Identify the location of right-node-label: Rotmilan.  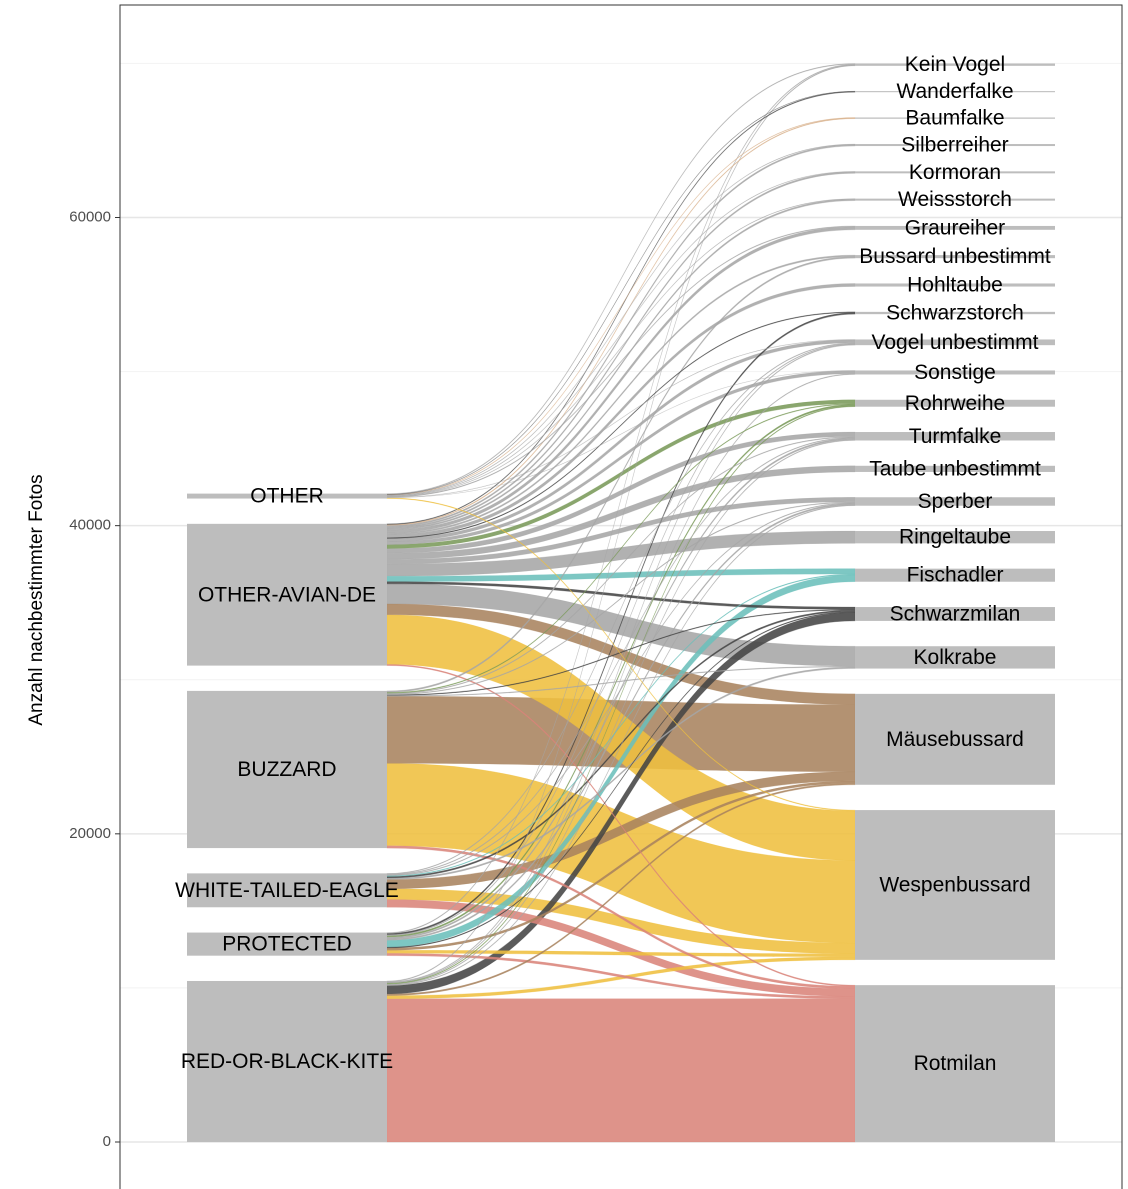
(955, 1063).